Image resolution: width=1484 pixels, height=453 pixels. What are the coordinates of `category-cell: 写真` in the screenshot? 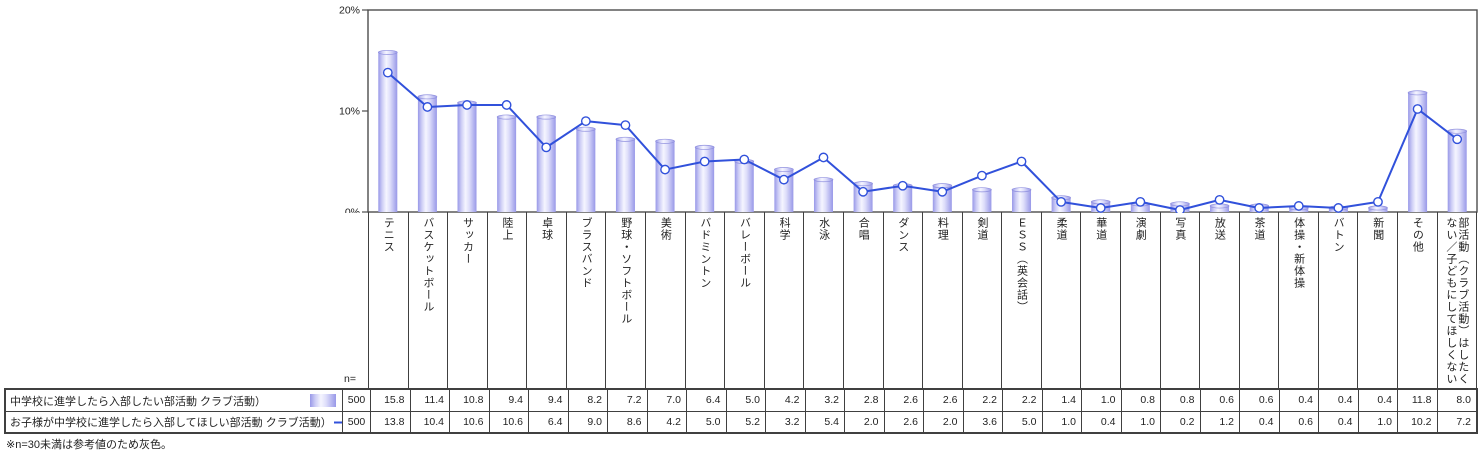 It's located at (1179, 300).